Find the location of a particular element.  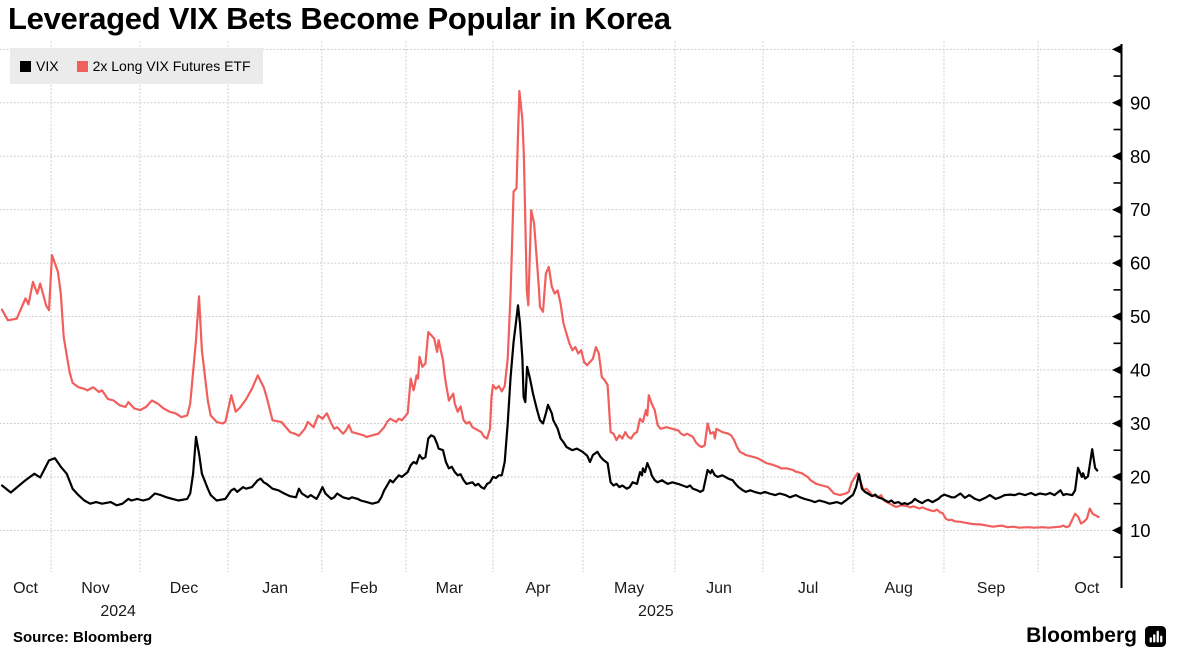

svg-text: Jun is located at coordinates (719, 588).